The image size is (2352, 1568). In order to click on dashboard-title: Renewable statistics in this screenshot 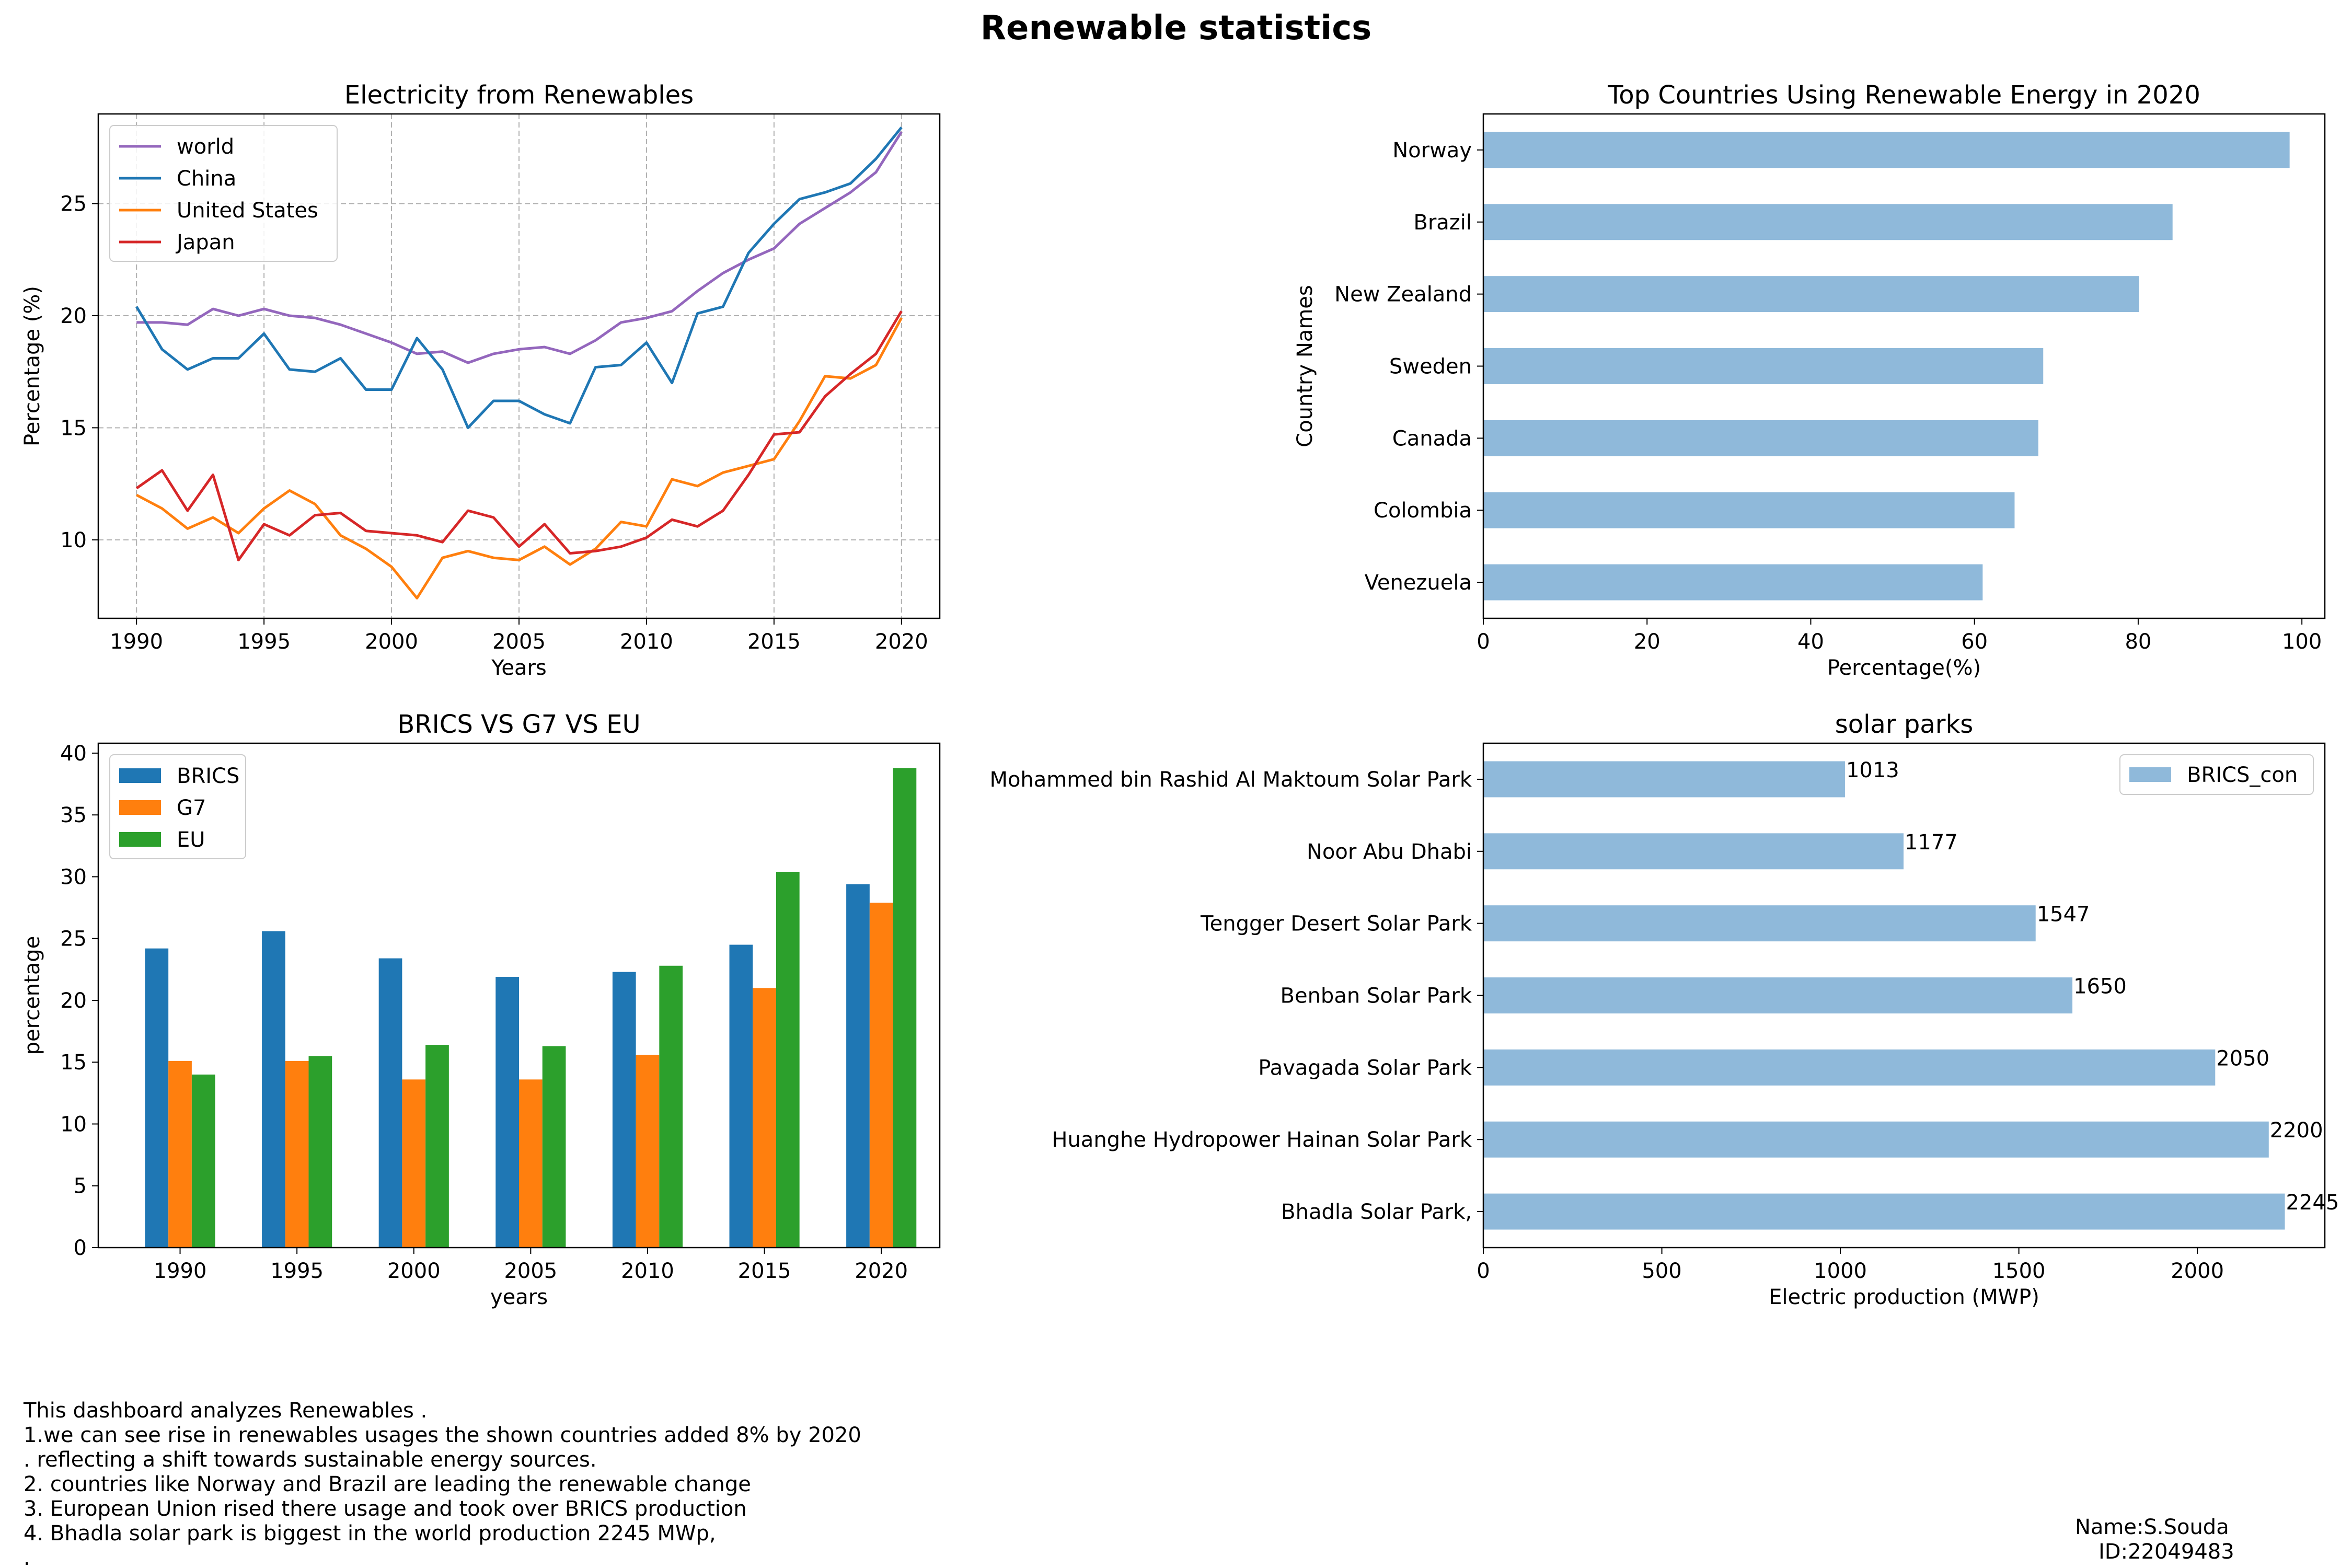, I will do `click(1176, 28)`.